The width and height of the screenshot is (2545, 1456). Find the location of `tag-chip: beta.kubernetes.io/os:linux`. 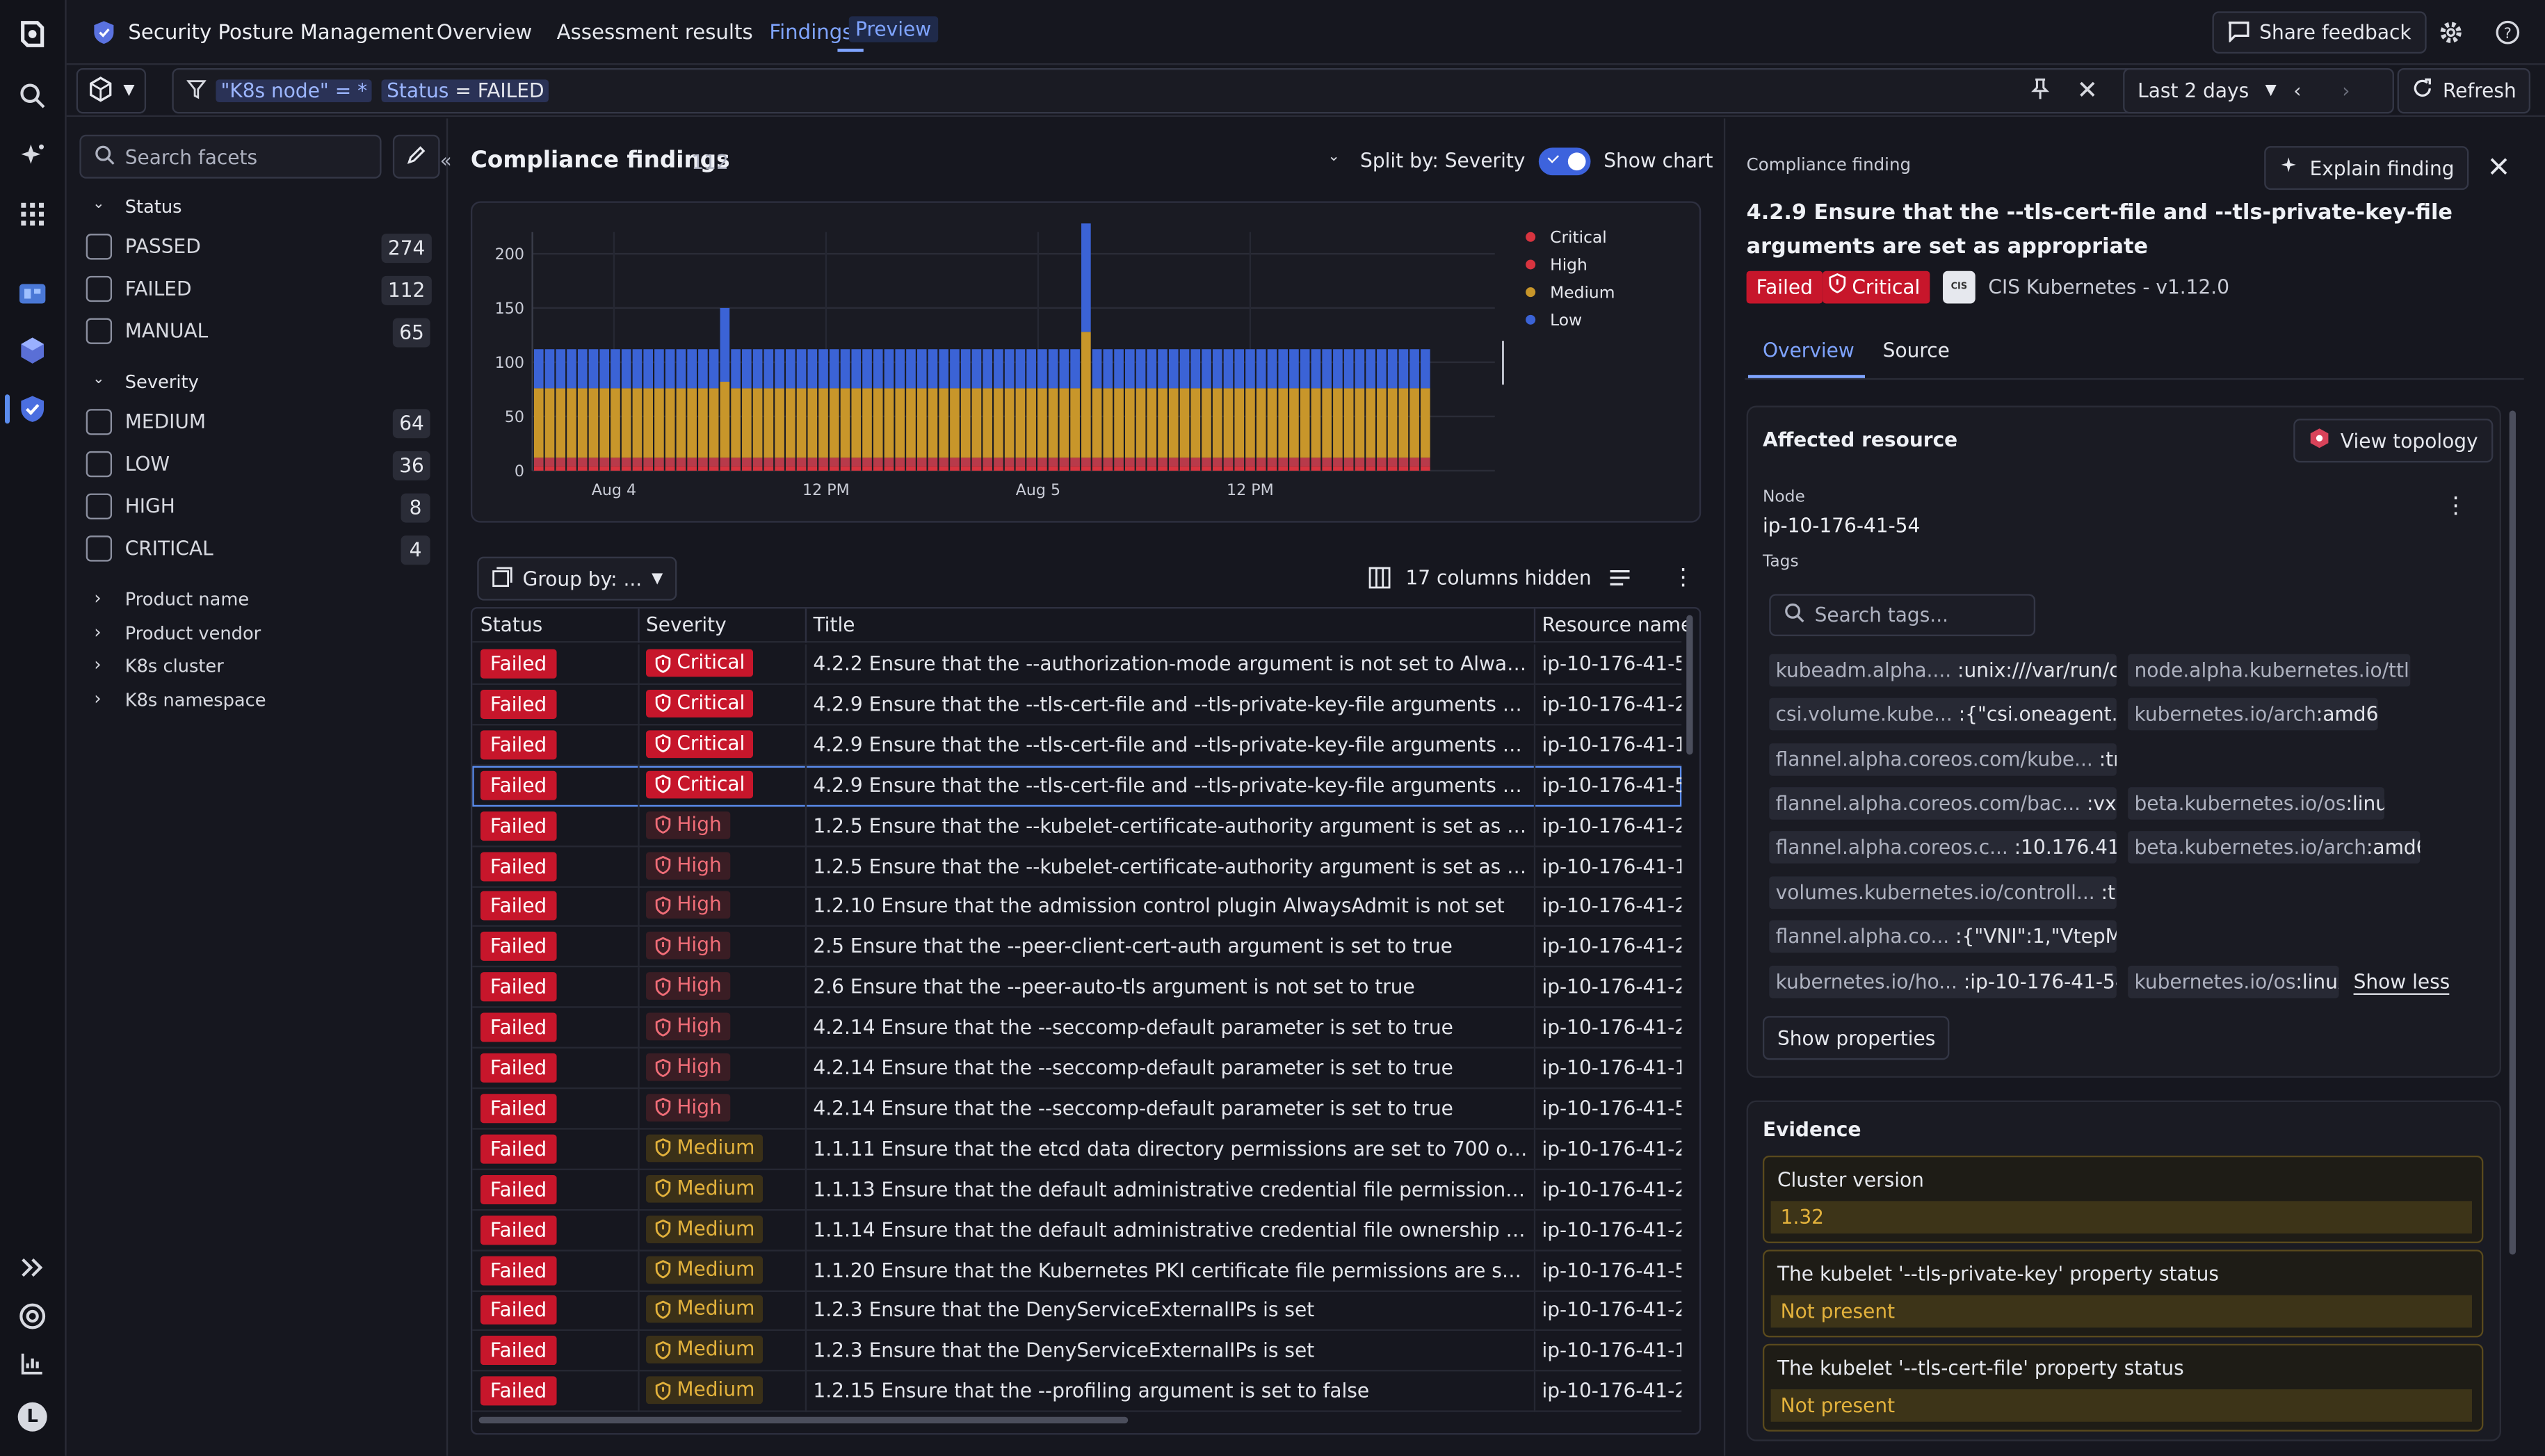

tag-chip: beta.kubernetes.io/os:linux is located at coordinates (2256, 803).